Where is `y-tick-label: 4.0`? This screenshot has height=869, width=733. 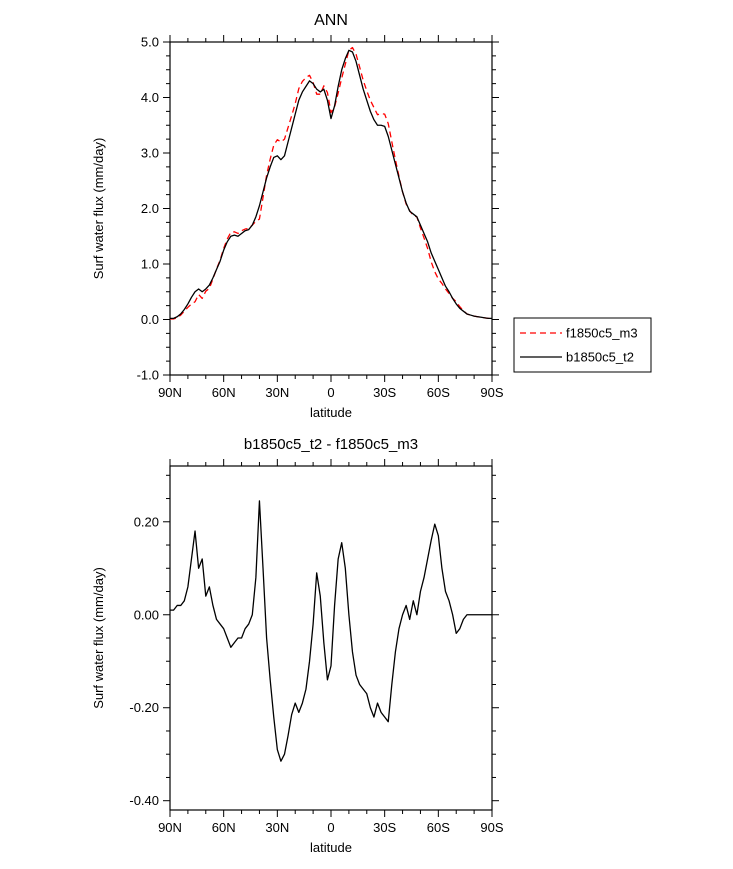 y-tick-label: 4.0 is located at coordinates (150, 97).